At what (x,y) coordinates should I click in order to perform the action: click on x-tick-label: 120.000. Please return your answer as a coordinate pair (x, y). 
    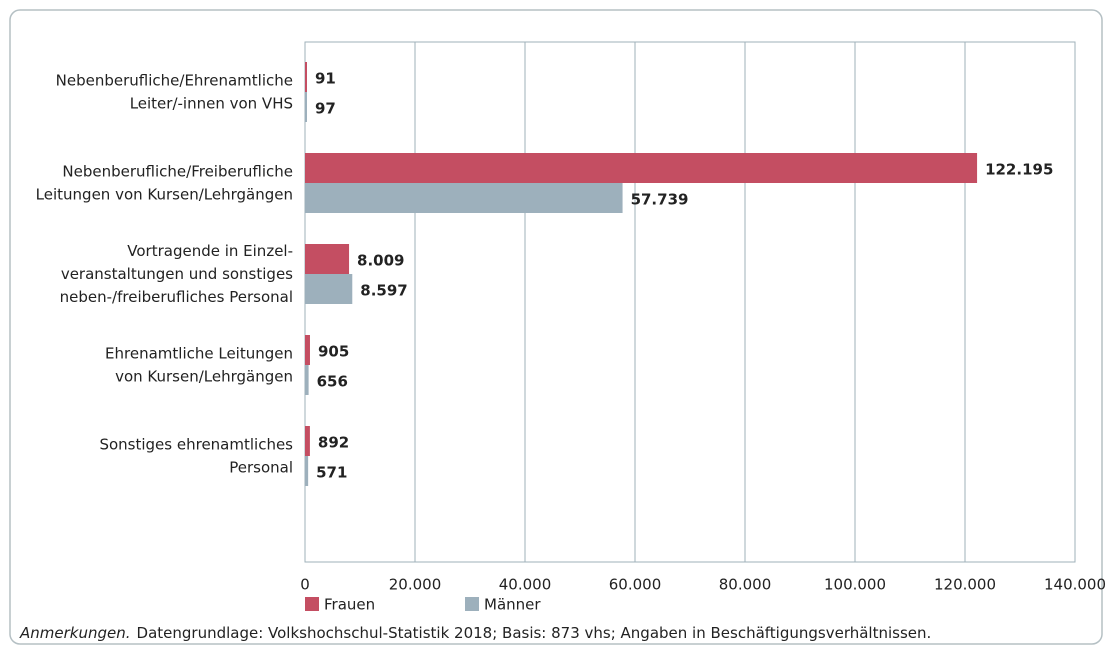
    Looking at the image, I should click on (965, 585).